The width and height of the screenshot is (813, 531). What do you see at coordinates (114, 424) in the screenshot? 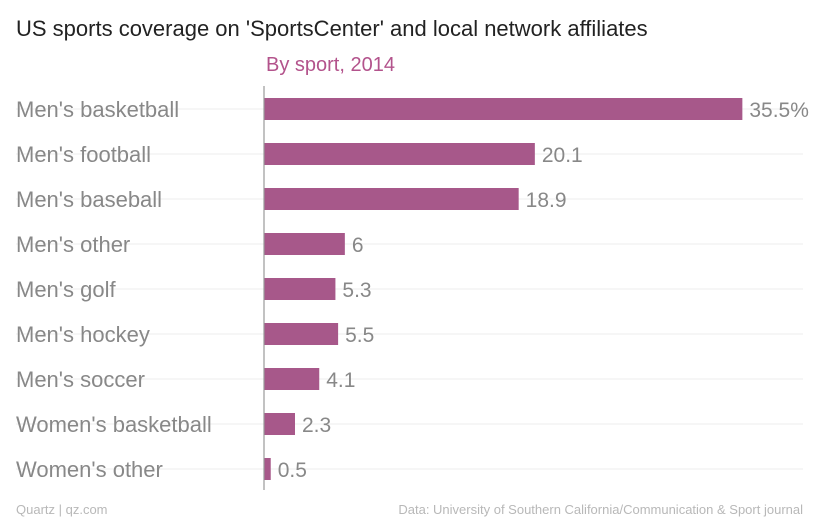
I see `category-label: Women's basketball` at bounding box center [114, 424].